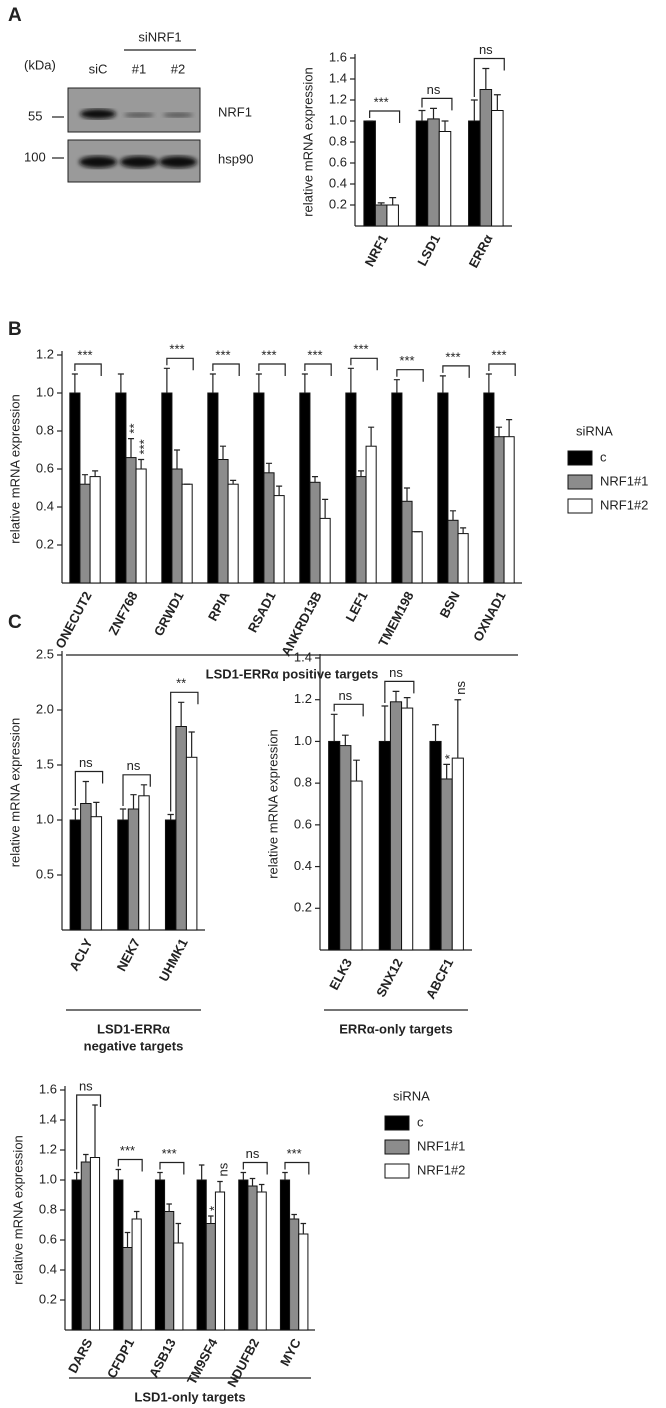 The width and height of the screenshot is (666, 1408). What do you see at coordinates (120, 1358) in the screenshot?
I see `x-tick-label: CFDP1` at bounding box center [120, 1358].